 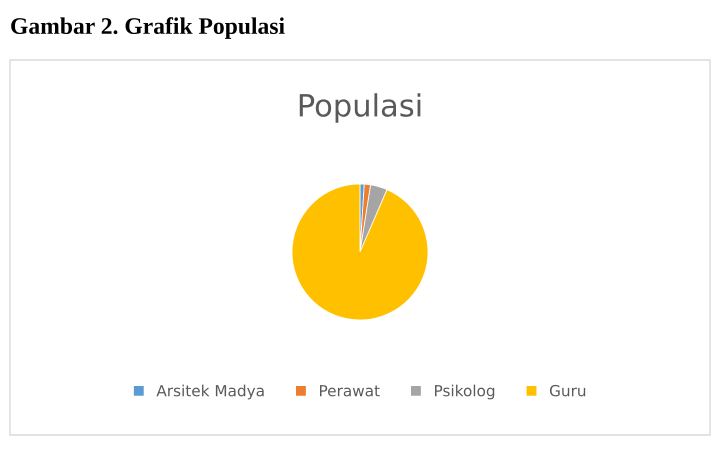 I want to click on legend-label: Perawat, so click(x=350, y=390).